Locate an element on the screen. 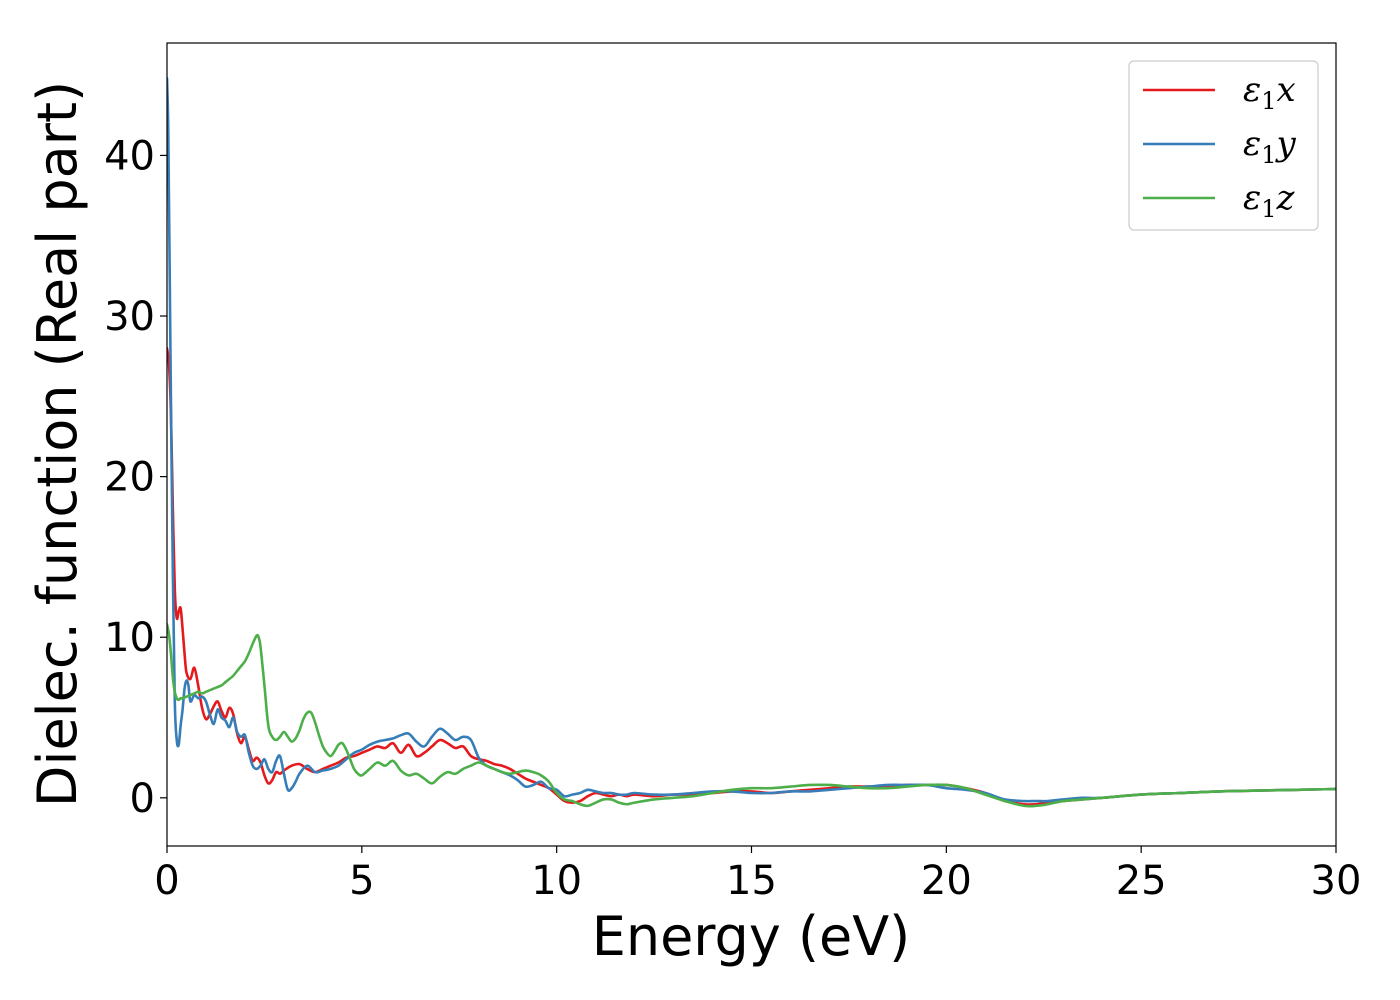 Image resolution: width=1400 pixels, height=1000 pixels. x-tick-label: 20 is located at coordinates (946, 881).